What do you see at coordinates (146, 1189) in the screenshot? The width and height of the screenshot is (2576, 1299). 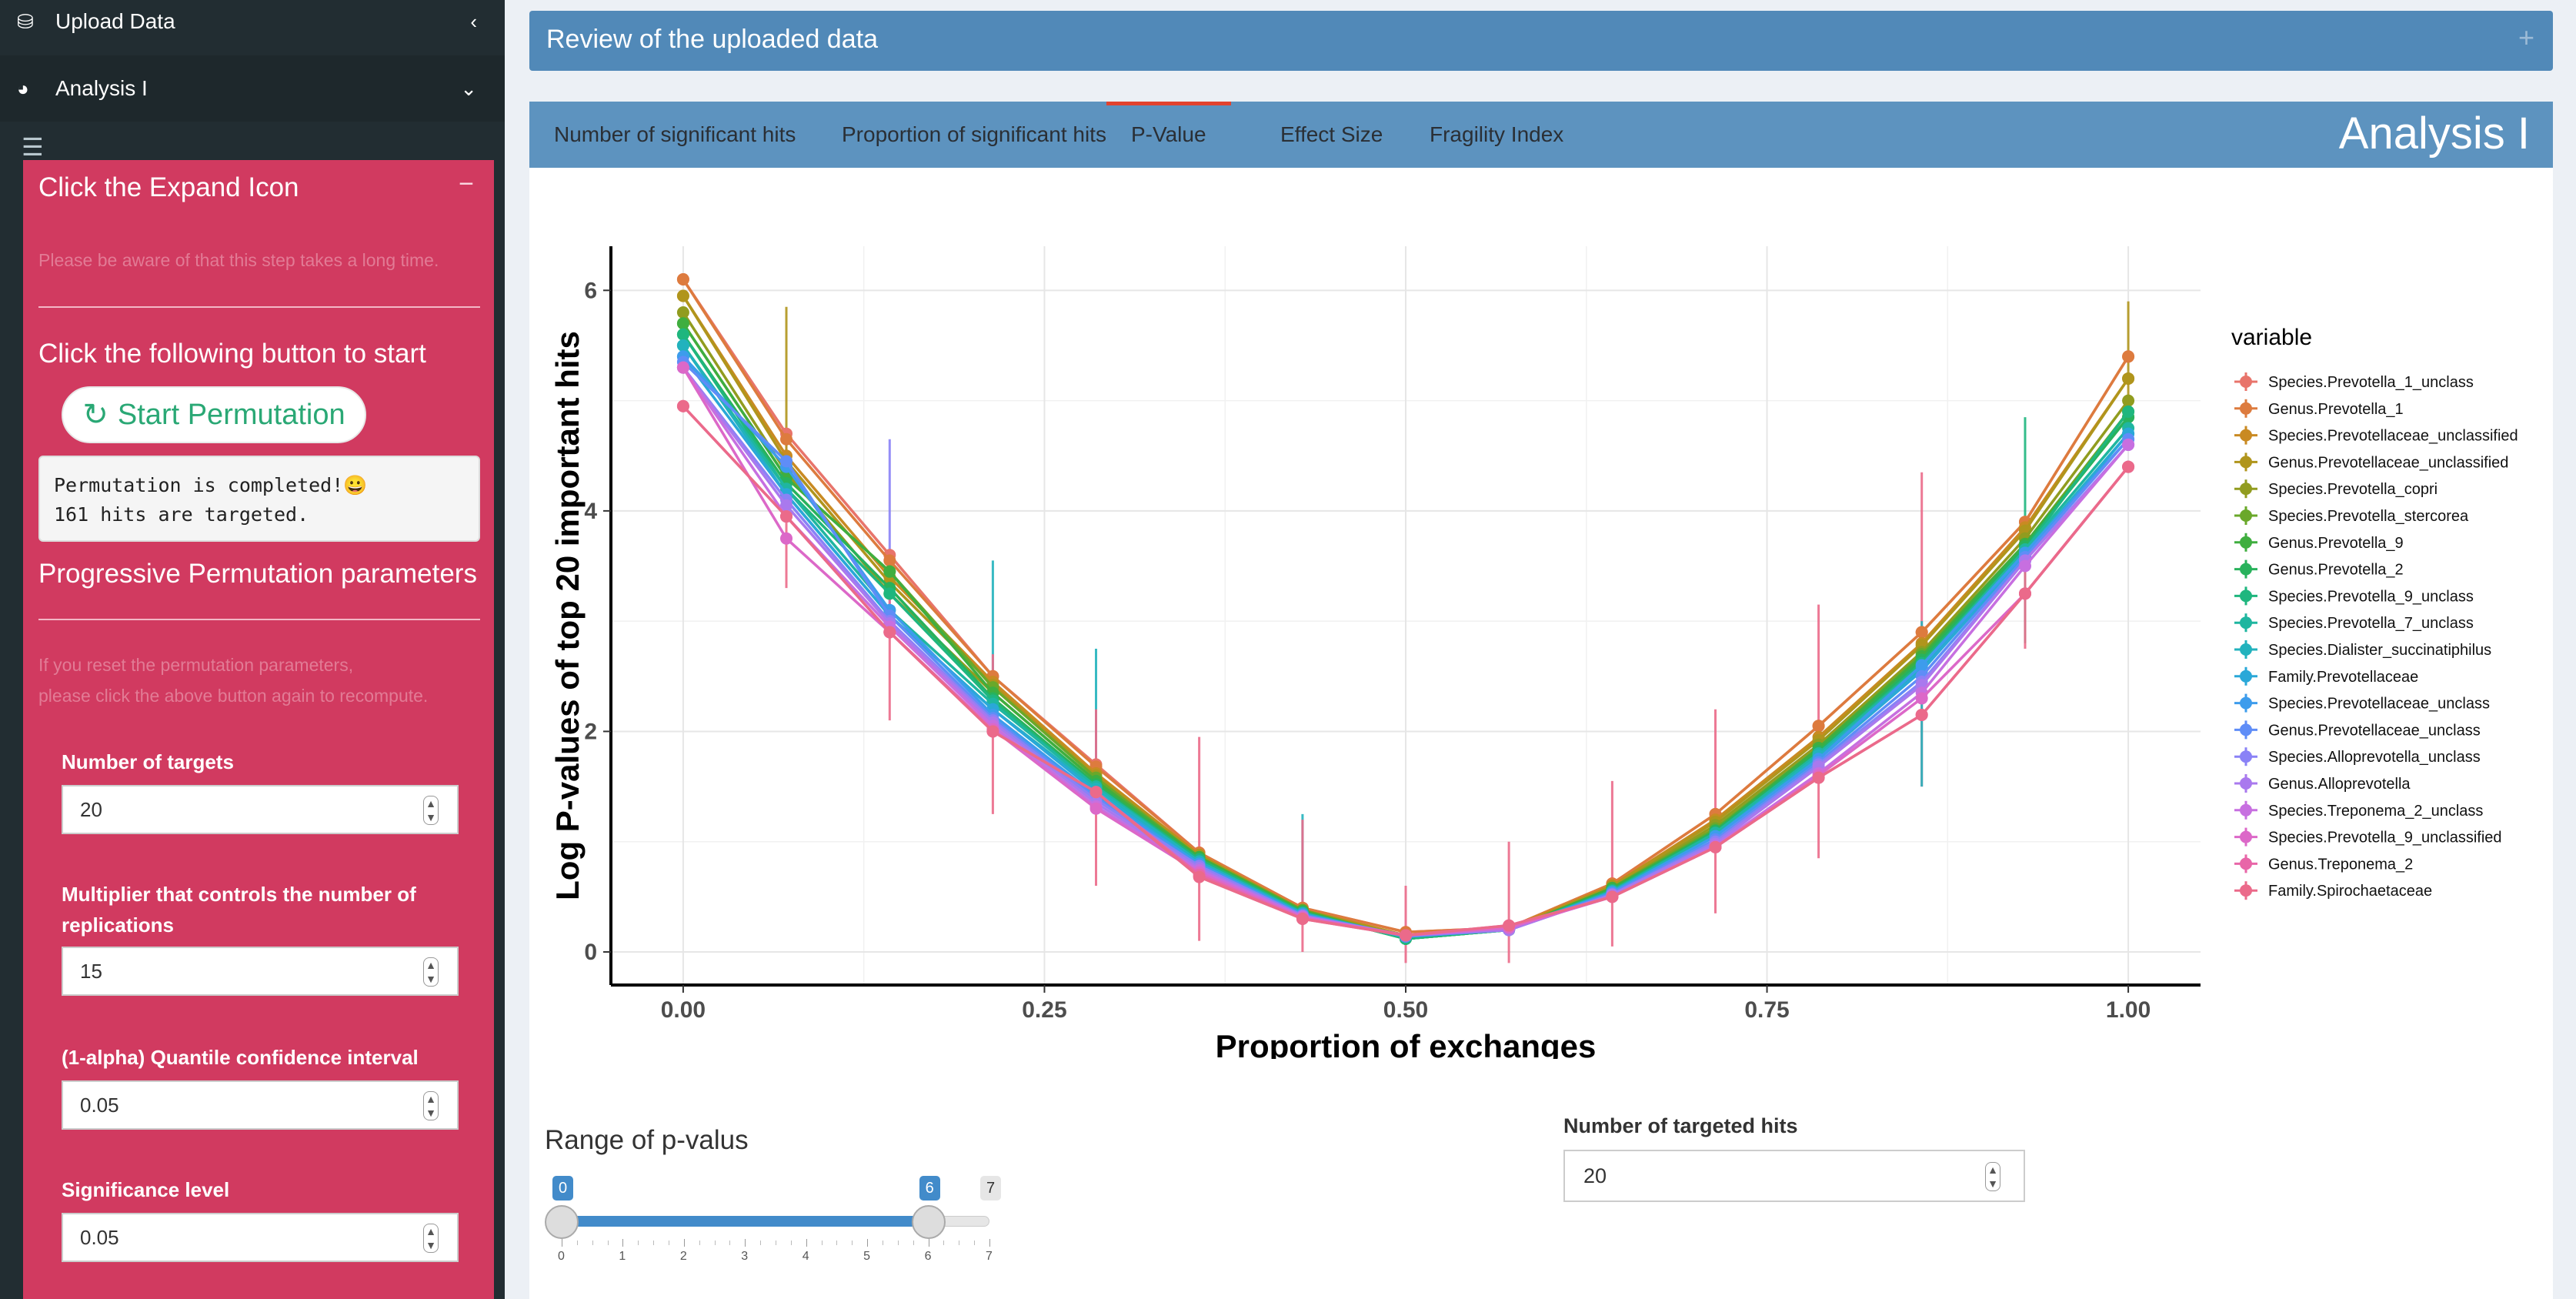 I see `significance-level-label: Significance level` at bounding box center [146, 1189].